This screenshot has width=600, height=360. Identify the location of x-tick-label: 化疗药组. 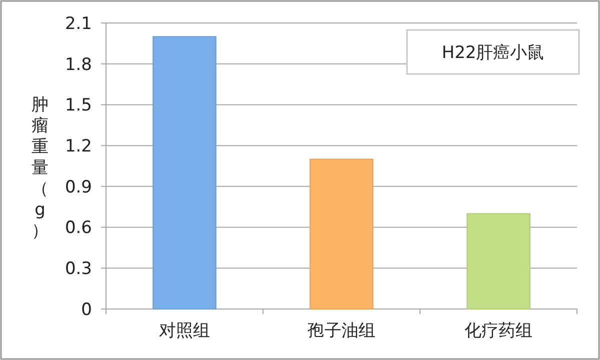
(498, 331).